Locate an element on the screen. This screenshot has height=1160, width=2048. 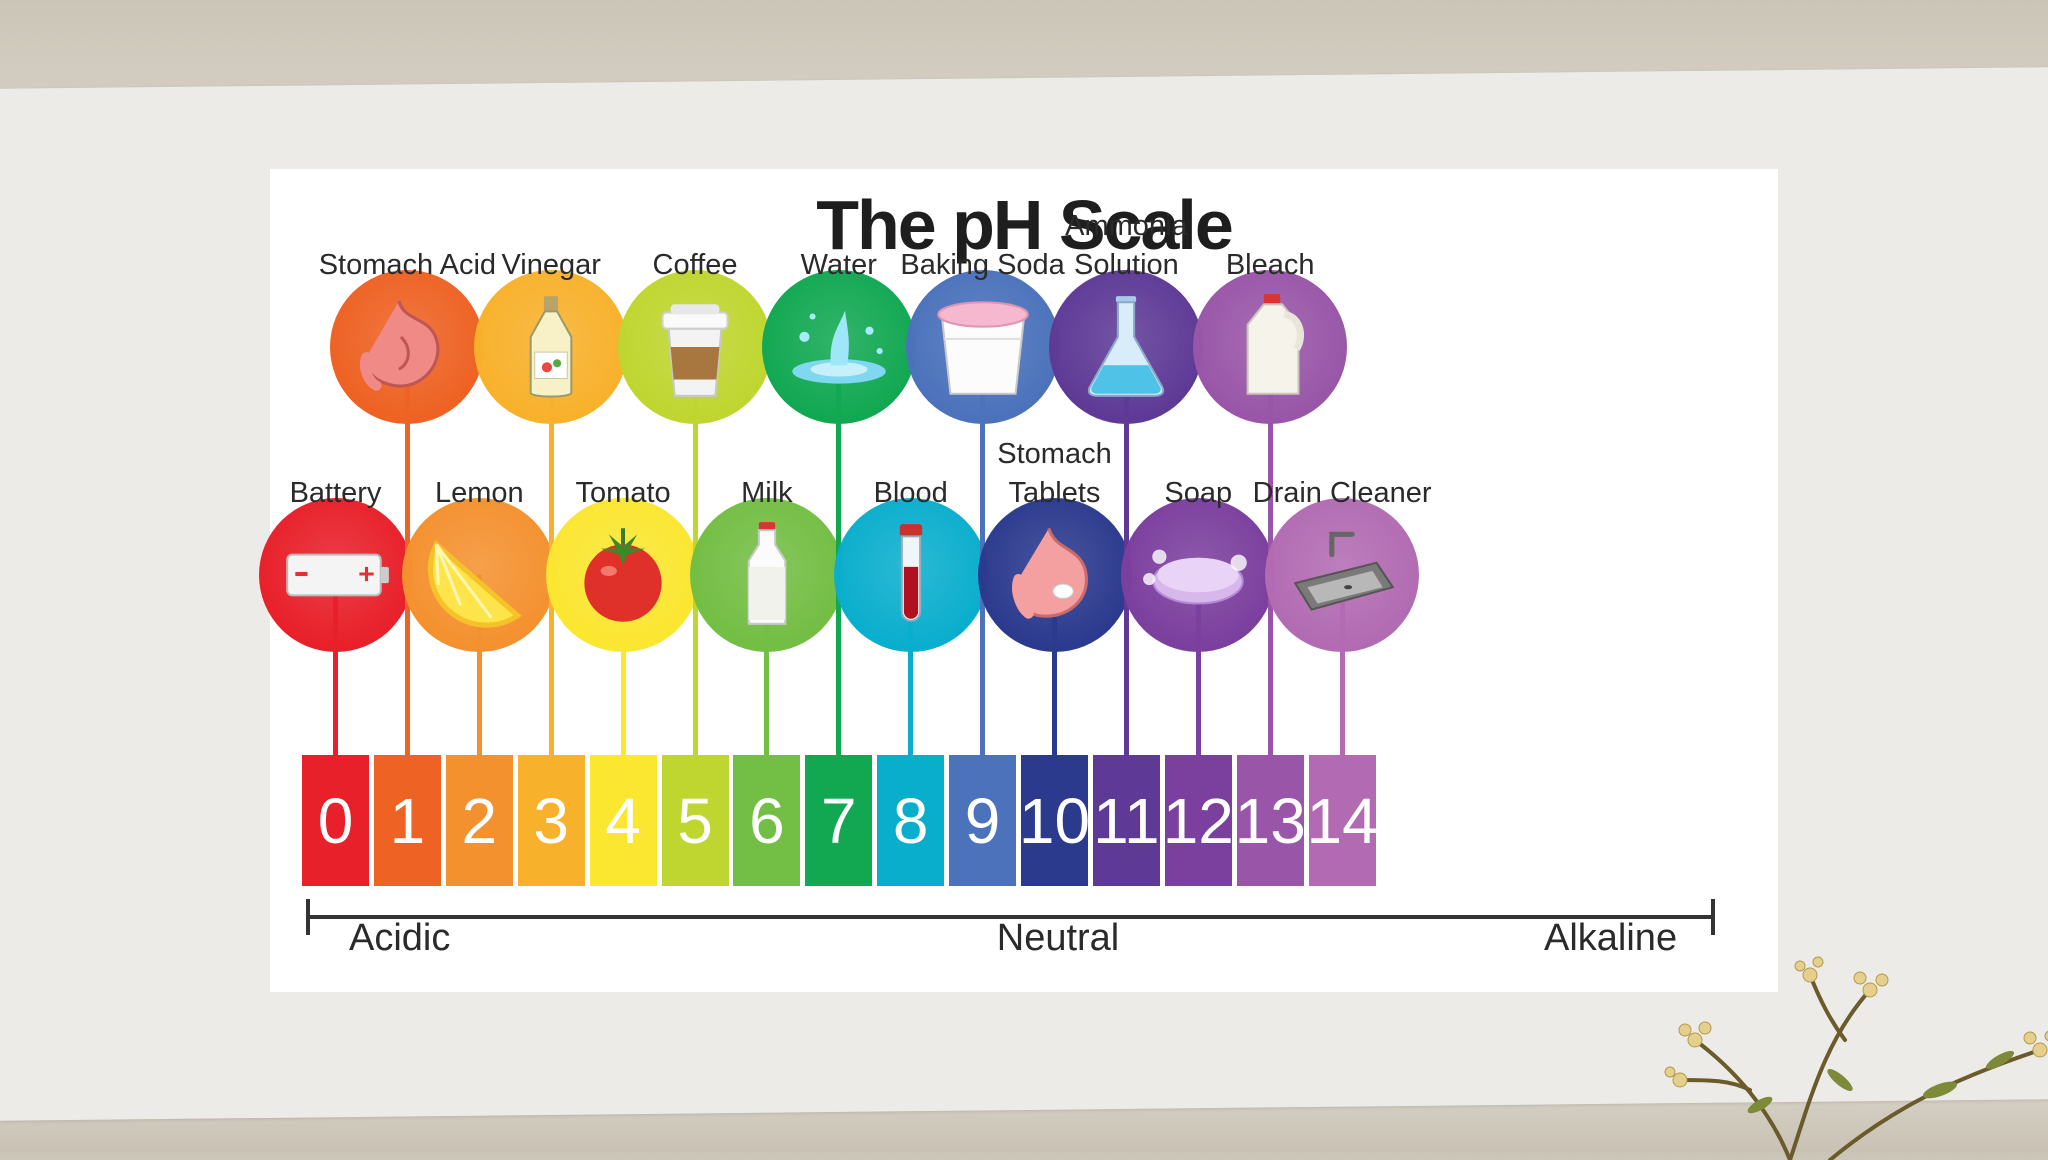
substance-label: Soap is located at coordinates (1198, 341).